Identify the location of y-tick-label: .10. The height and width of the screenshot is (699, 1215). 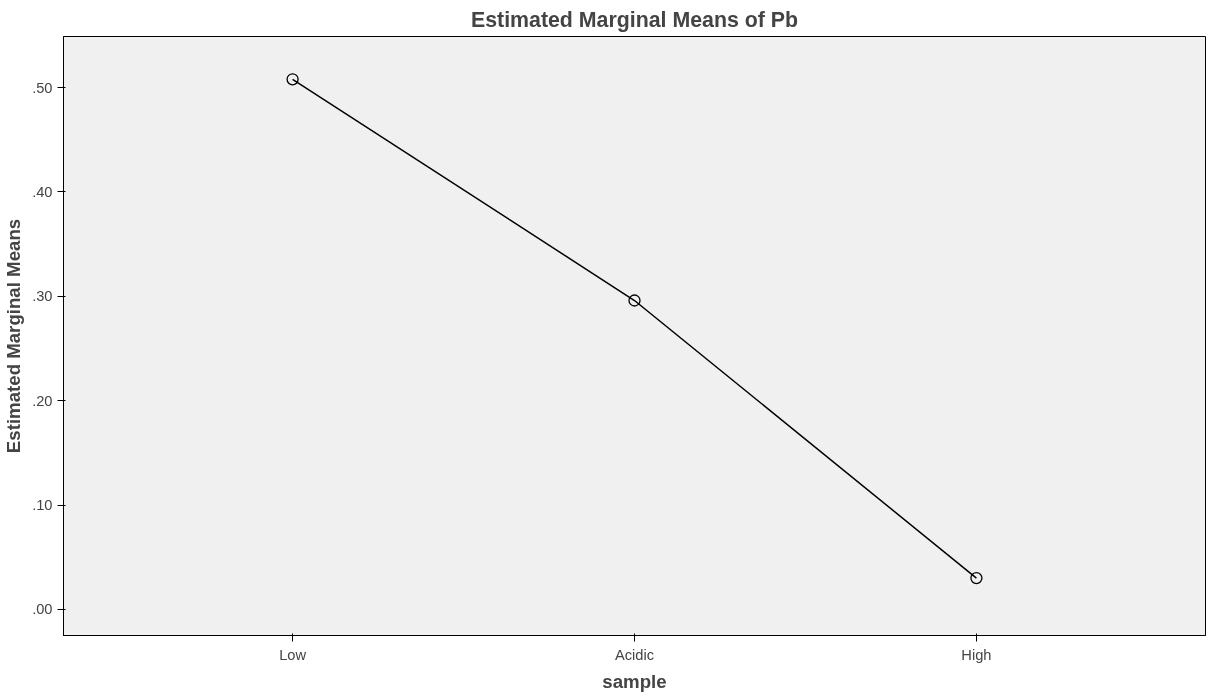
(42, 505).